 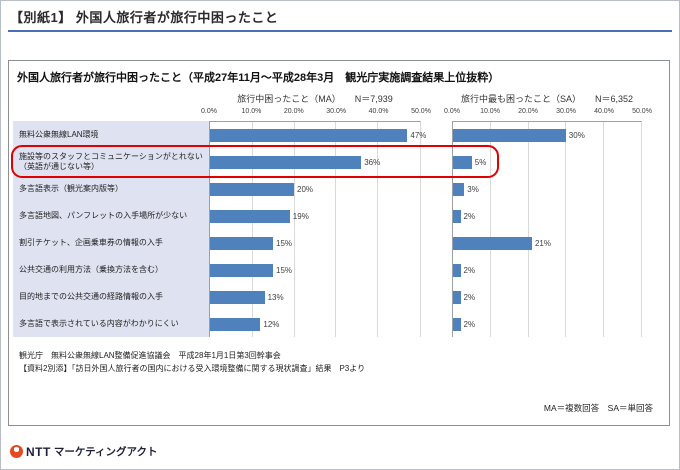 I want to click on bar-row: 21%, so click(x=547, y=243).